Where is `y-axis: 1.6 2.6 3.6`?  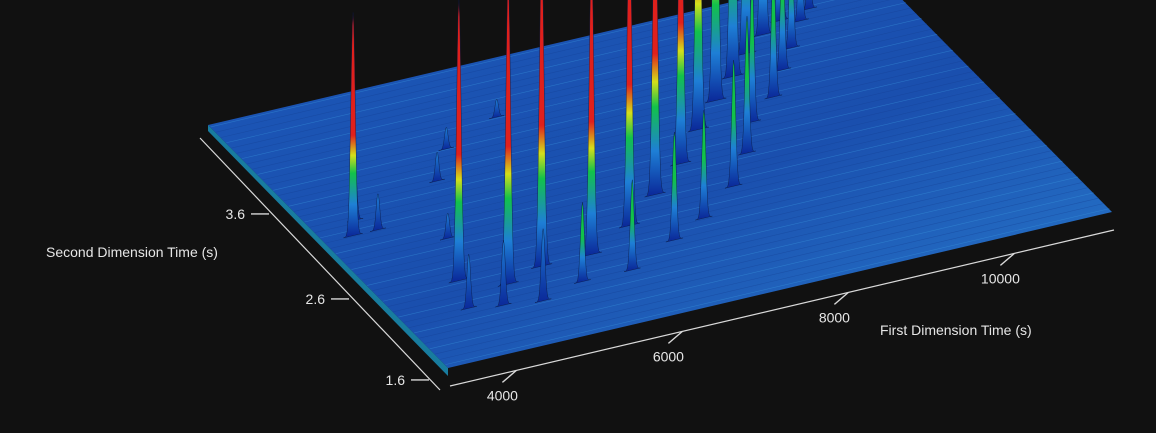 y-axis: 1.6 2.6 3.6 is located at coordinates (320, 264).